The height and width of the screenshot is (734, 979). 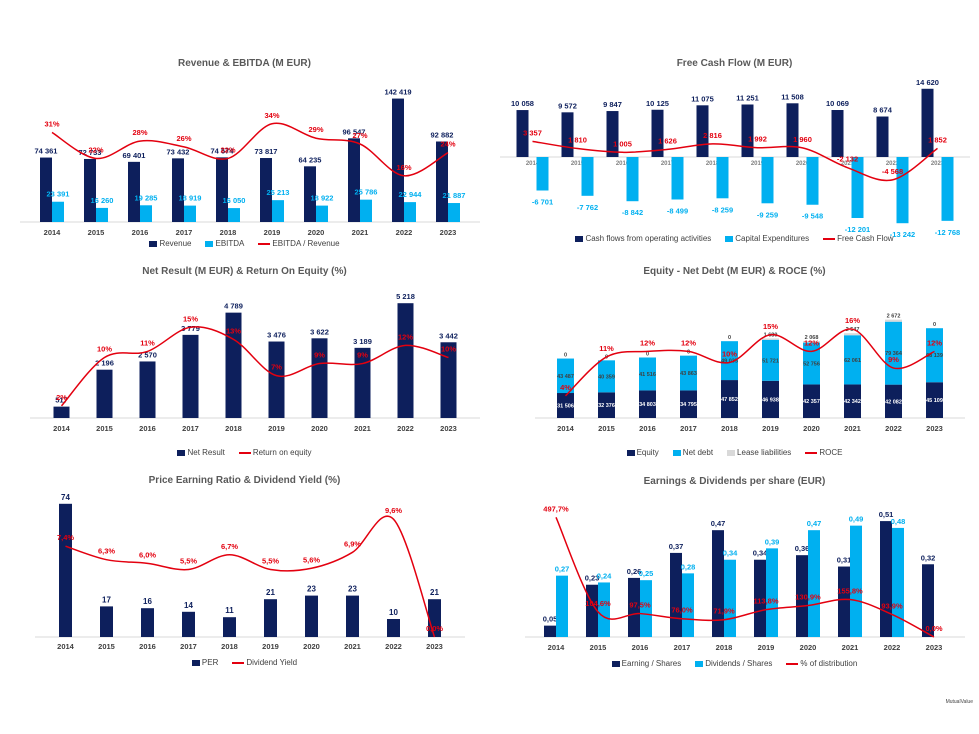 I want to click on line-data-label: 29%, so click(x=315, y=129).